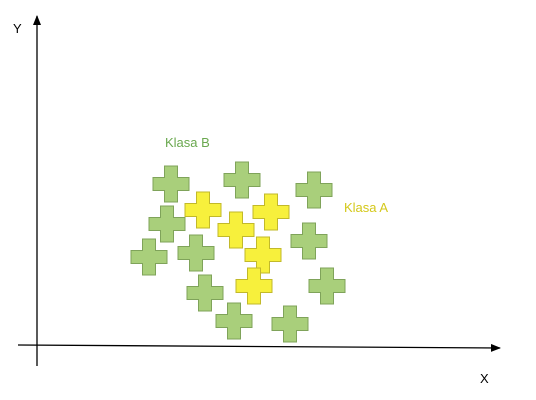 The width and height of the screenshot is (536, 400). Describe the element at coordinates (366, 207) in the screenshot. I see `class-a-label: Klasa A` at that location.